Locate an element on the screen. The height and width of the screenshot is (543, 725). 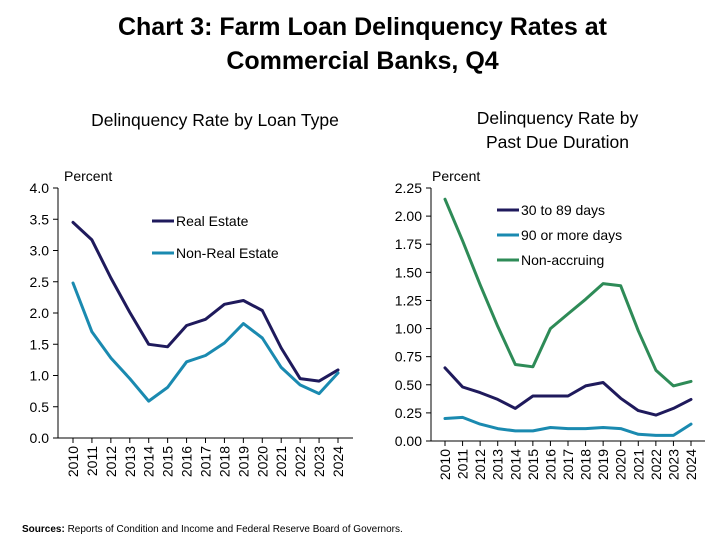
y-tick-label: 4.0 is located at coordinates (40, 188).